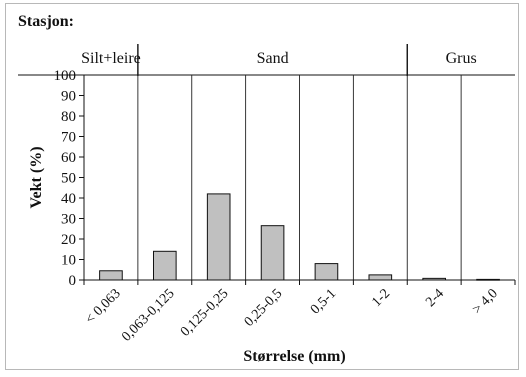 The image size is (526, 377). What do you see at coordinates (68, 138) in the screenshot?
I see `y-tick-label: 70` at bounding box center [68, 138].